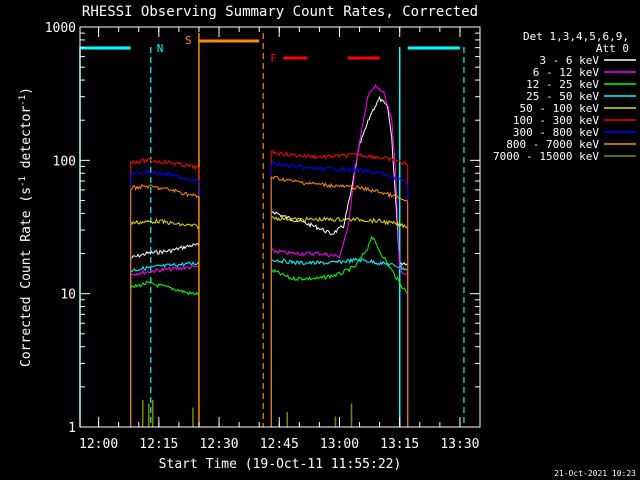  Describe the element at coordinates (273, 58) in the screenshot. I see `flare-label: F` at that location.